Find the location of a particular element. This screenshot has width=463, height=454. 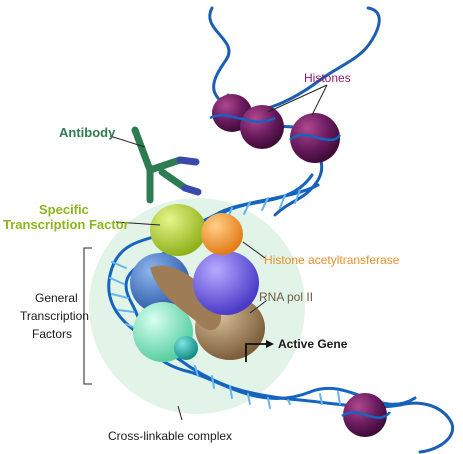

label-general-tf-line3: Factors is located at coordinates (52, 334).